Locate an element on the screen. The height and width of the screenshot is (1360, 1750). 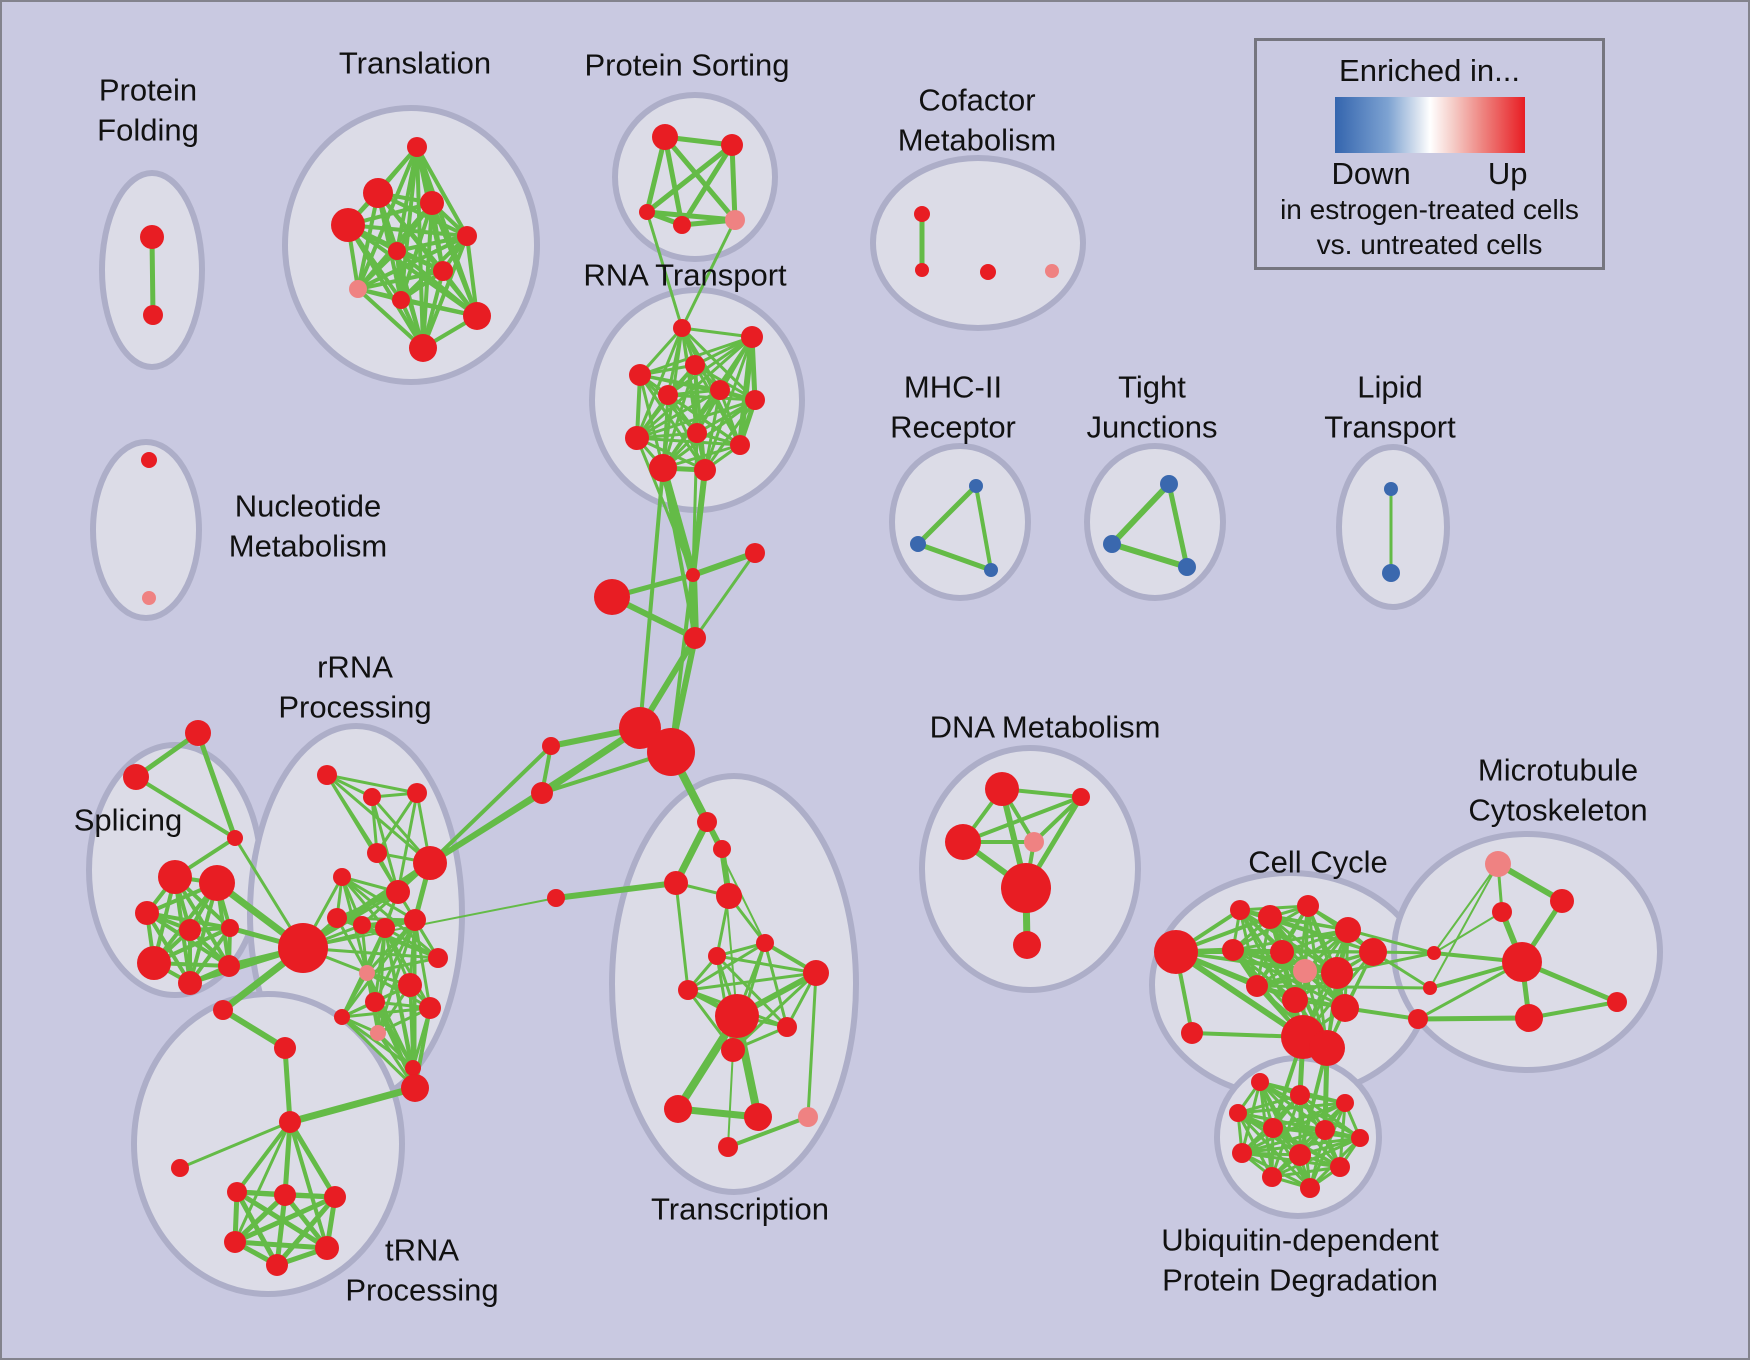
legend-up-label: Up is located at coordinates (1507, 173).